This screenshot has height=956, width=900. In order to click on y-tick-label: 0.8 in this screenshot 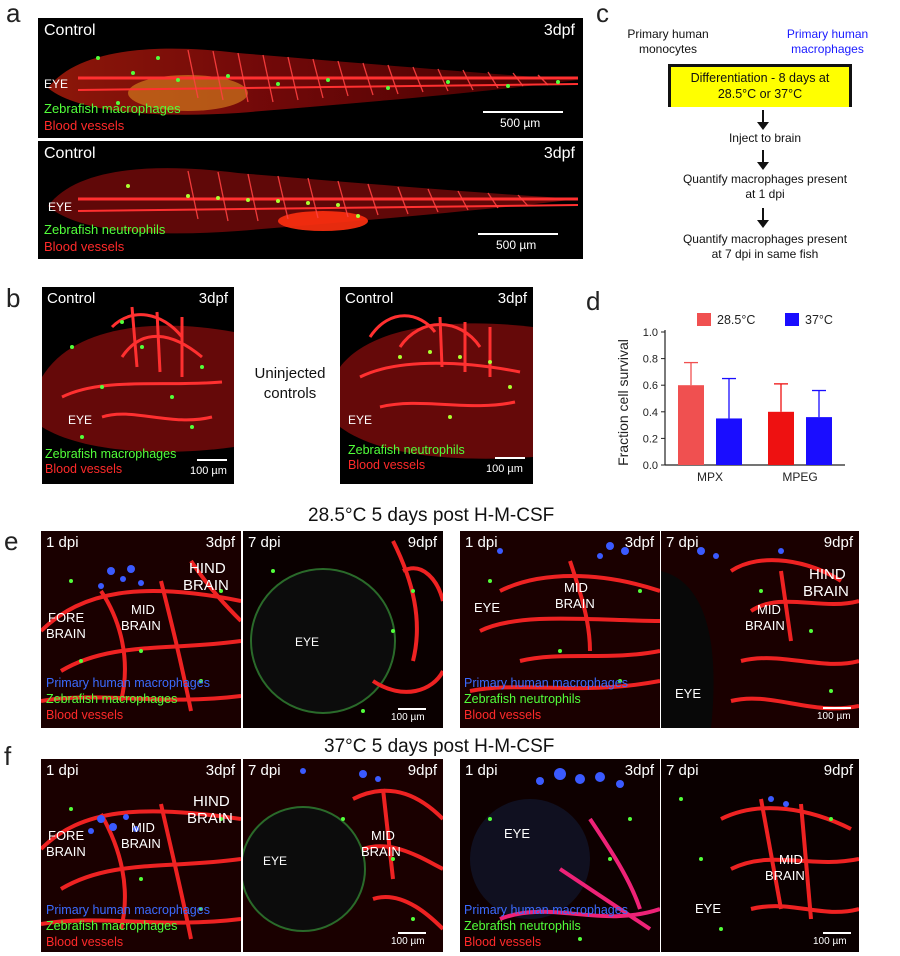, I will do `click(650, 360)`.